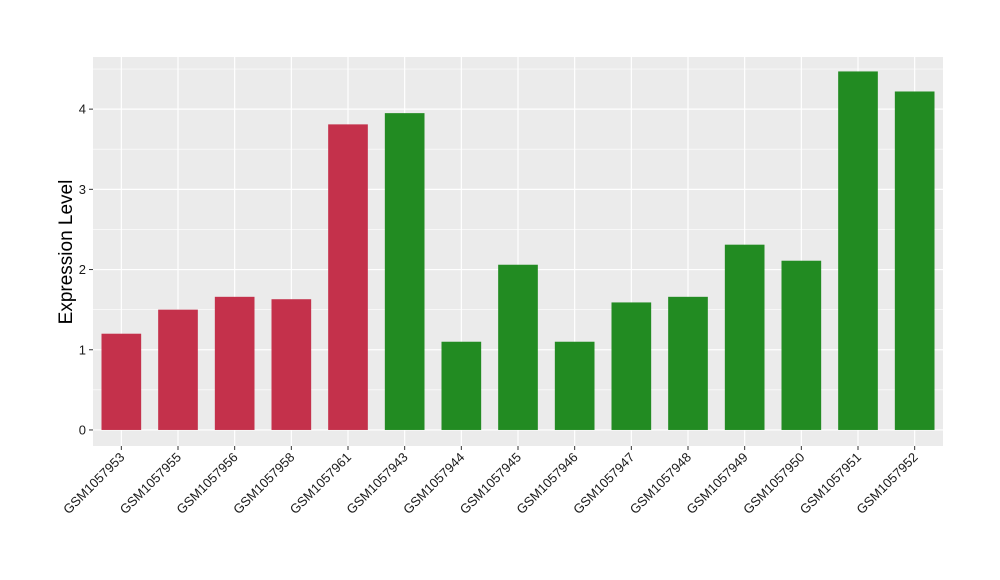 Image resolution: width=1000 pixels, height=580 pixels. What do you see at coordinates (82, 349) in the screenshot?
I see `y-tick-label: 1` at bounding box center [82, 349].